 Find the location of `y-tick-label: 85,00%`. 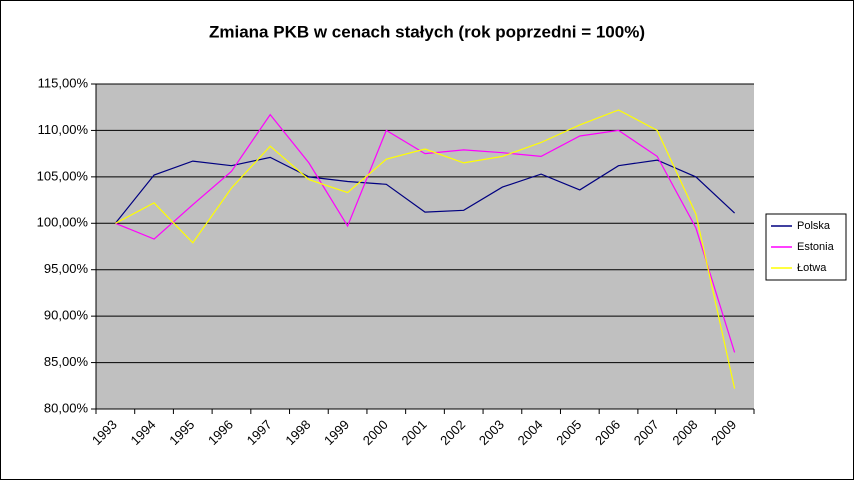

y-tick-label: 85,00% is located at coordinates (66, 361).